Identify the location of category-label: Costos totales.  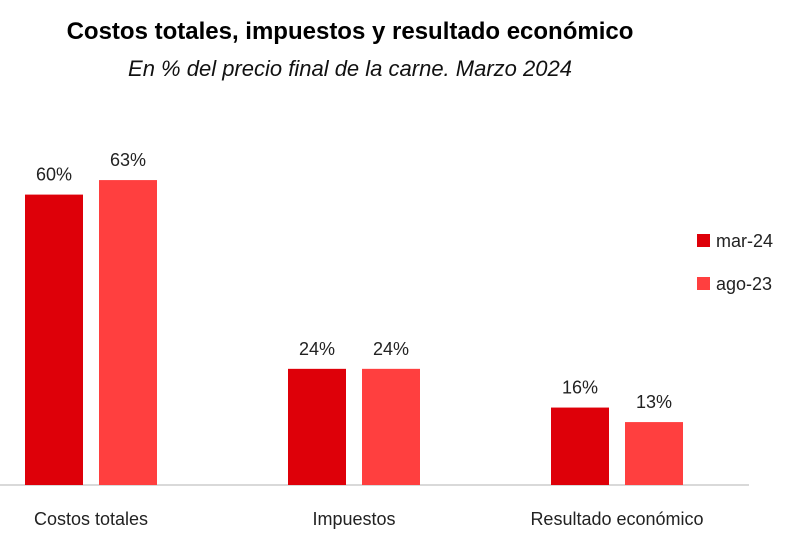
(91, 519).